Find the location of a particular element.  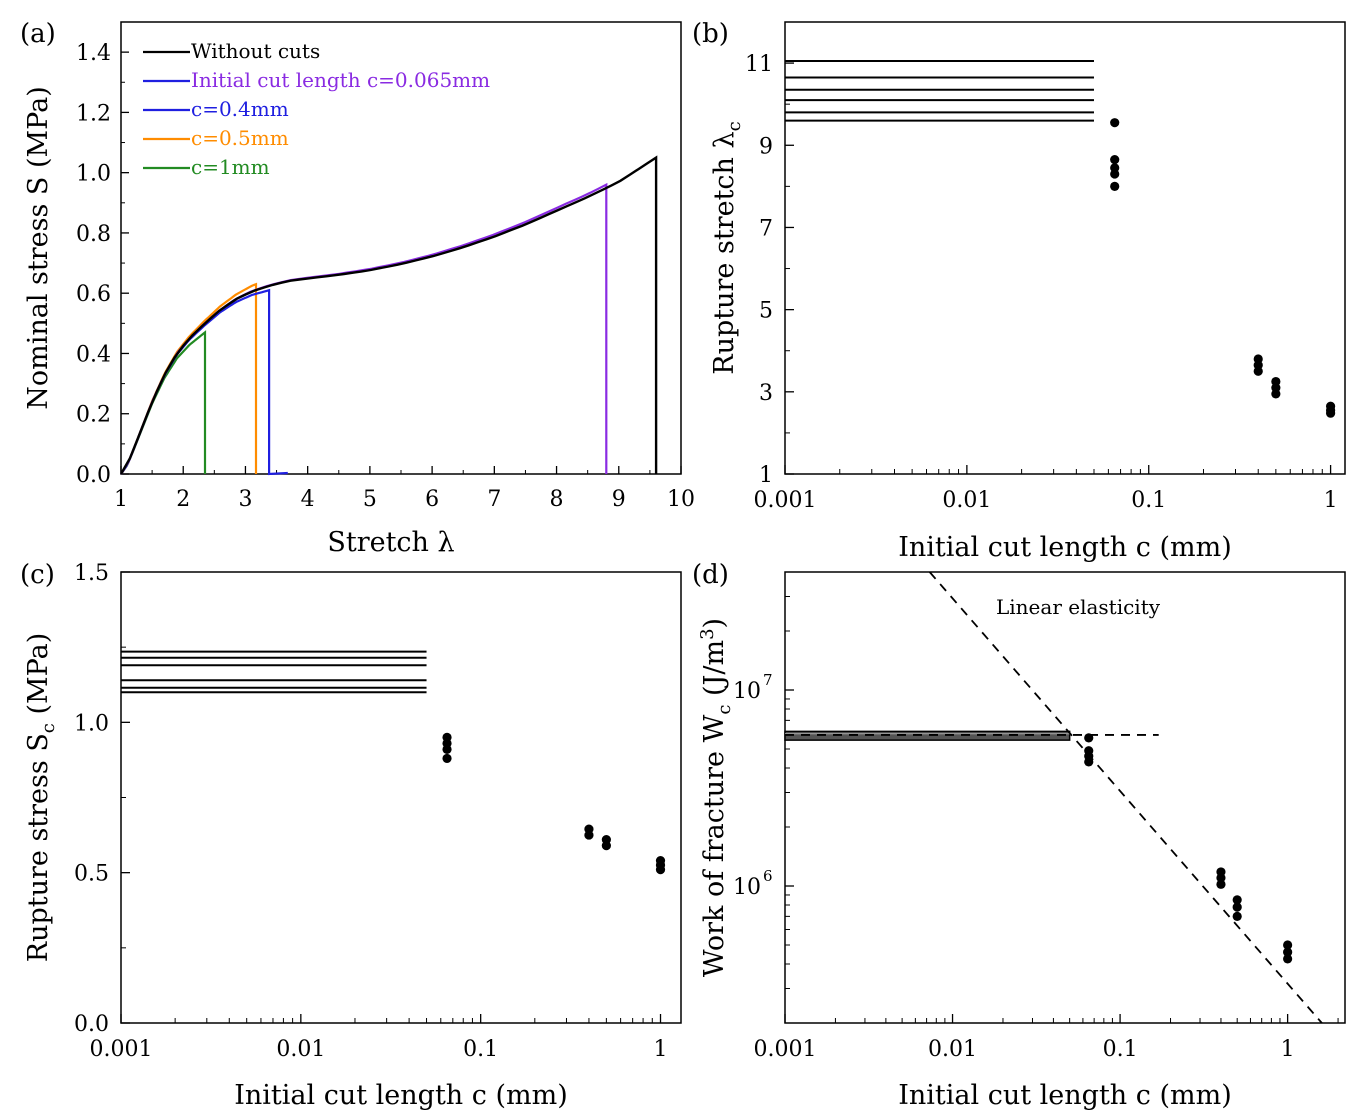

y-axis-title-main: Rupture stress S is located at coordinates (38, 847).